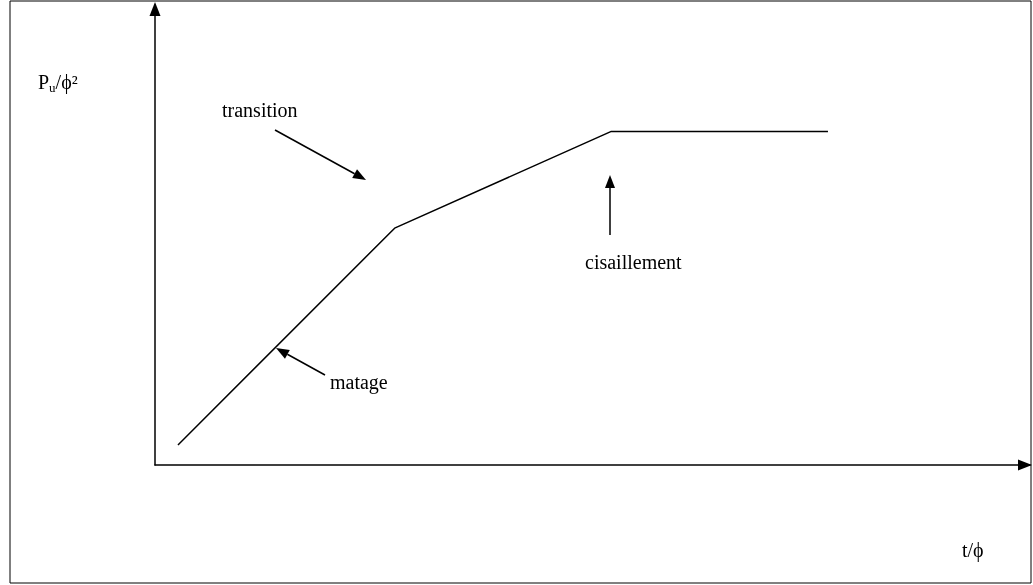  I want to click on annotation: matage, so click(359, 382).